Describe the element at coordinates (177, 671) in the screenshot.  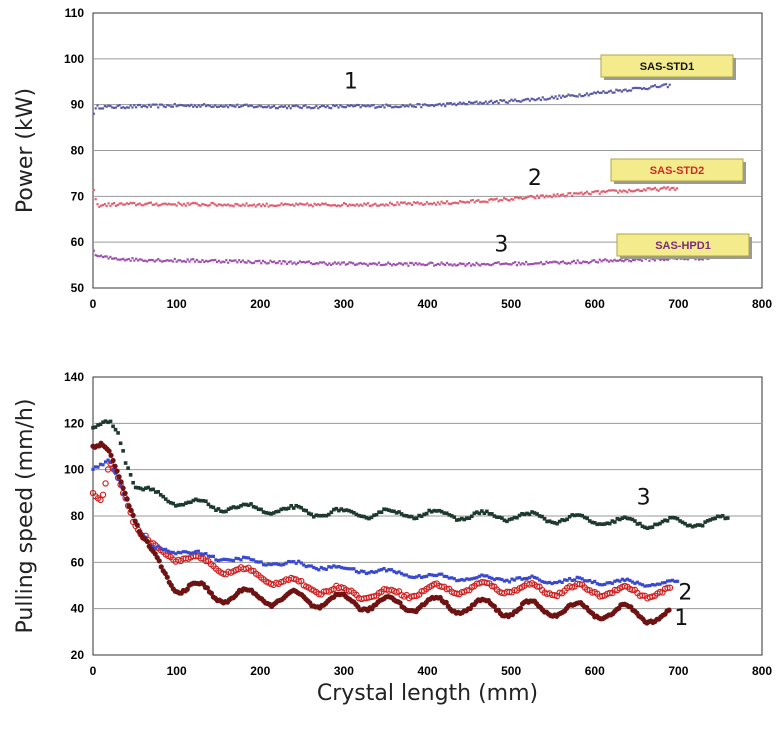
I see `pulling-speed-chart-x-tick-label: 100` at that location.